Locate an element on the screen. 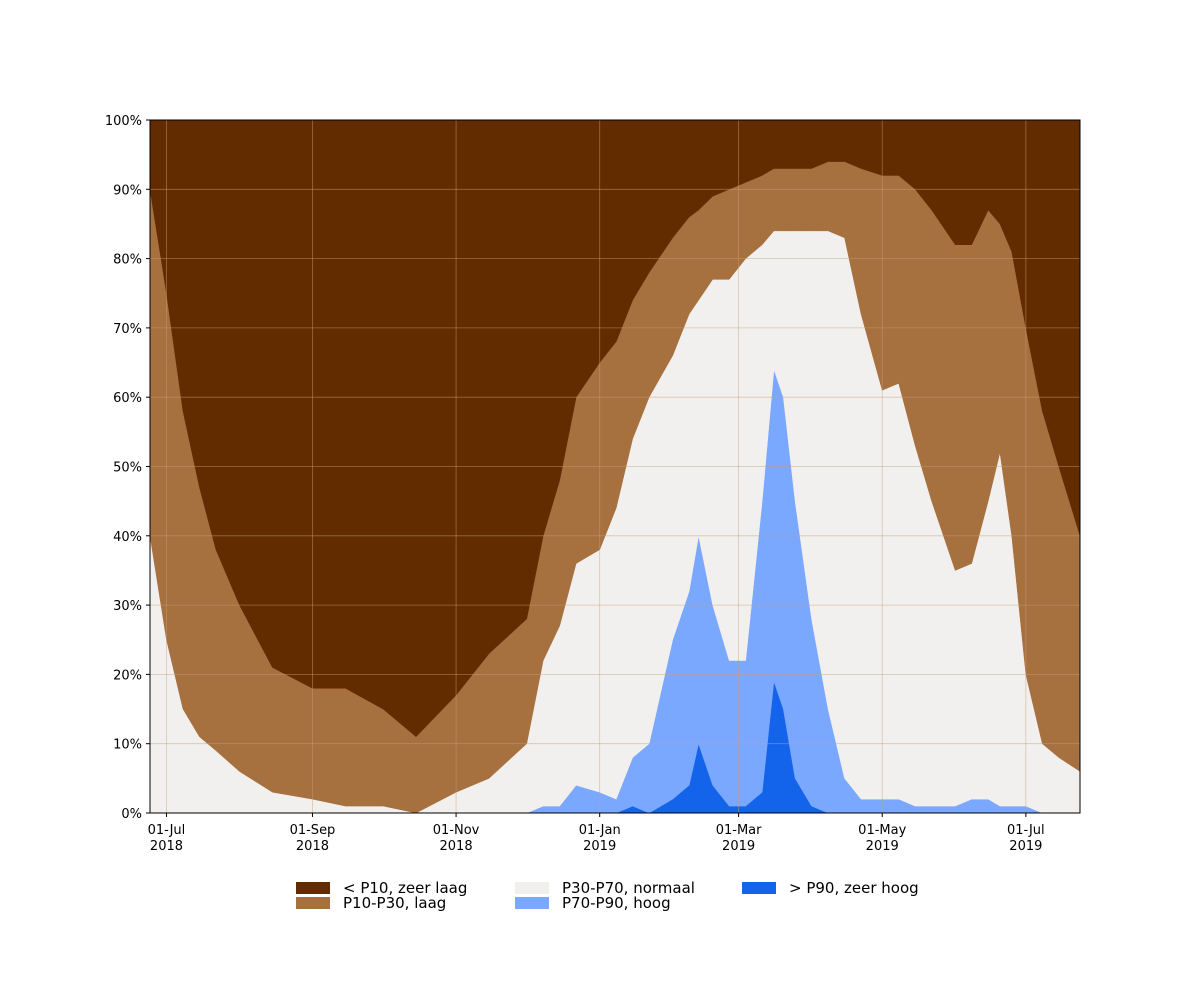  y-tick-label: 100% is located at coordinates (123, 121).